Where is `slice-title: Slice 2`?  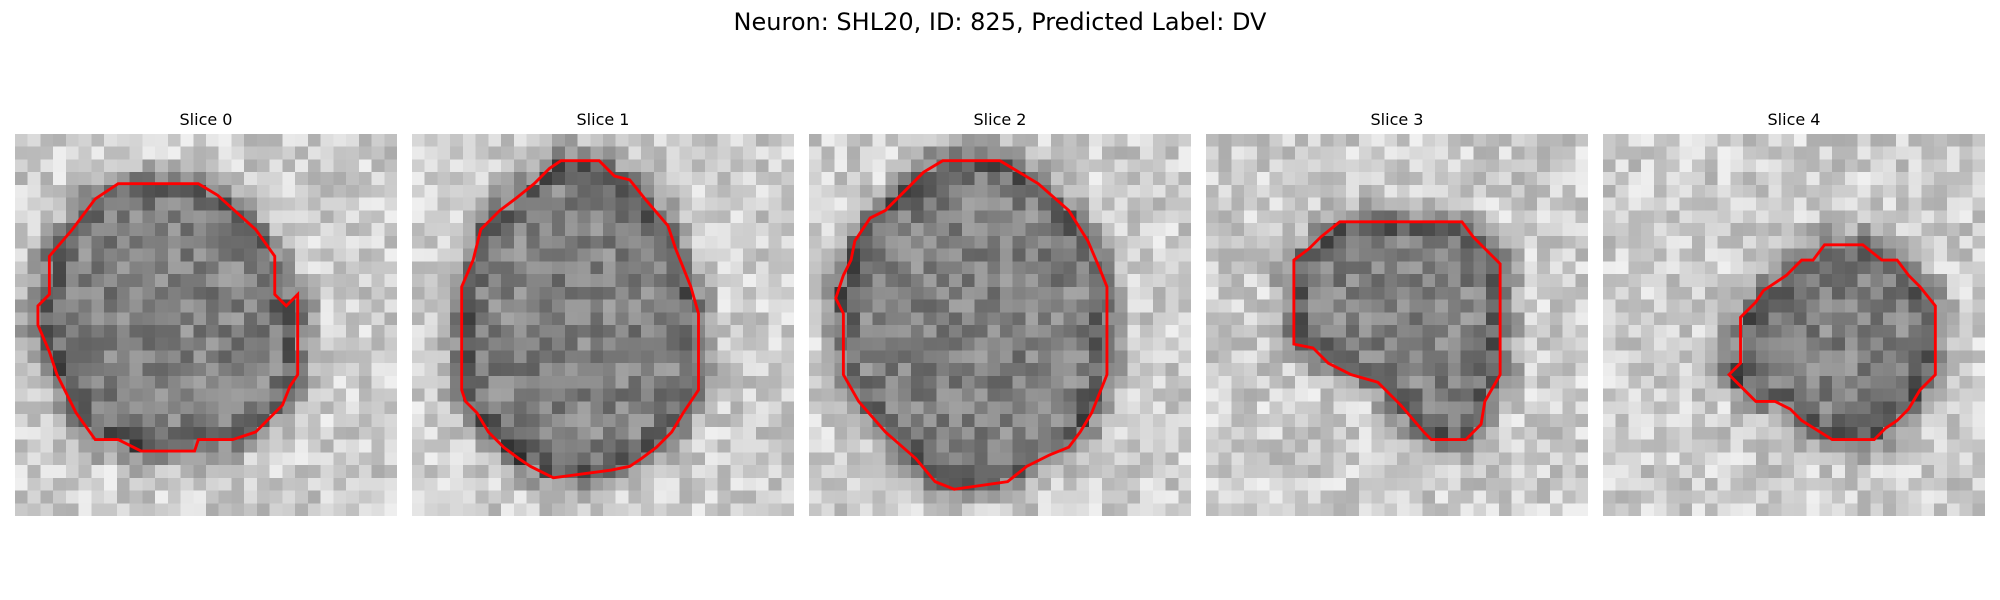 slice-title: Slice 2 is located at coordinates (1000, 119).